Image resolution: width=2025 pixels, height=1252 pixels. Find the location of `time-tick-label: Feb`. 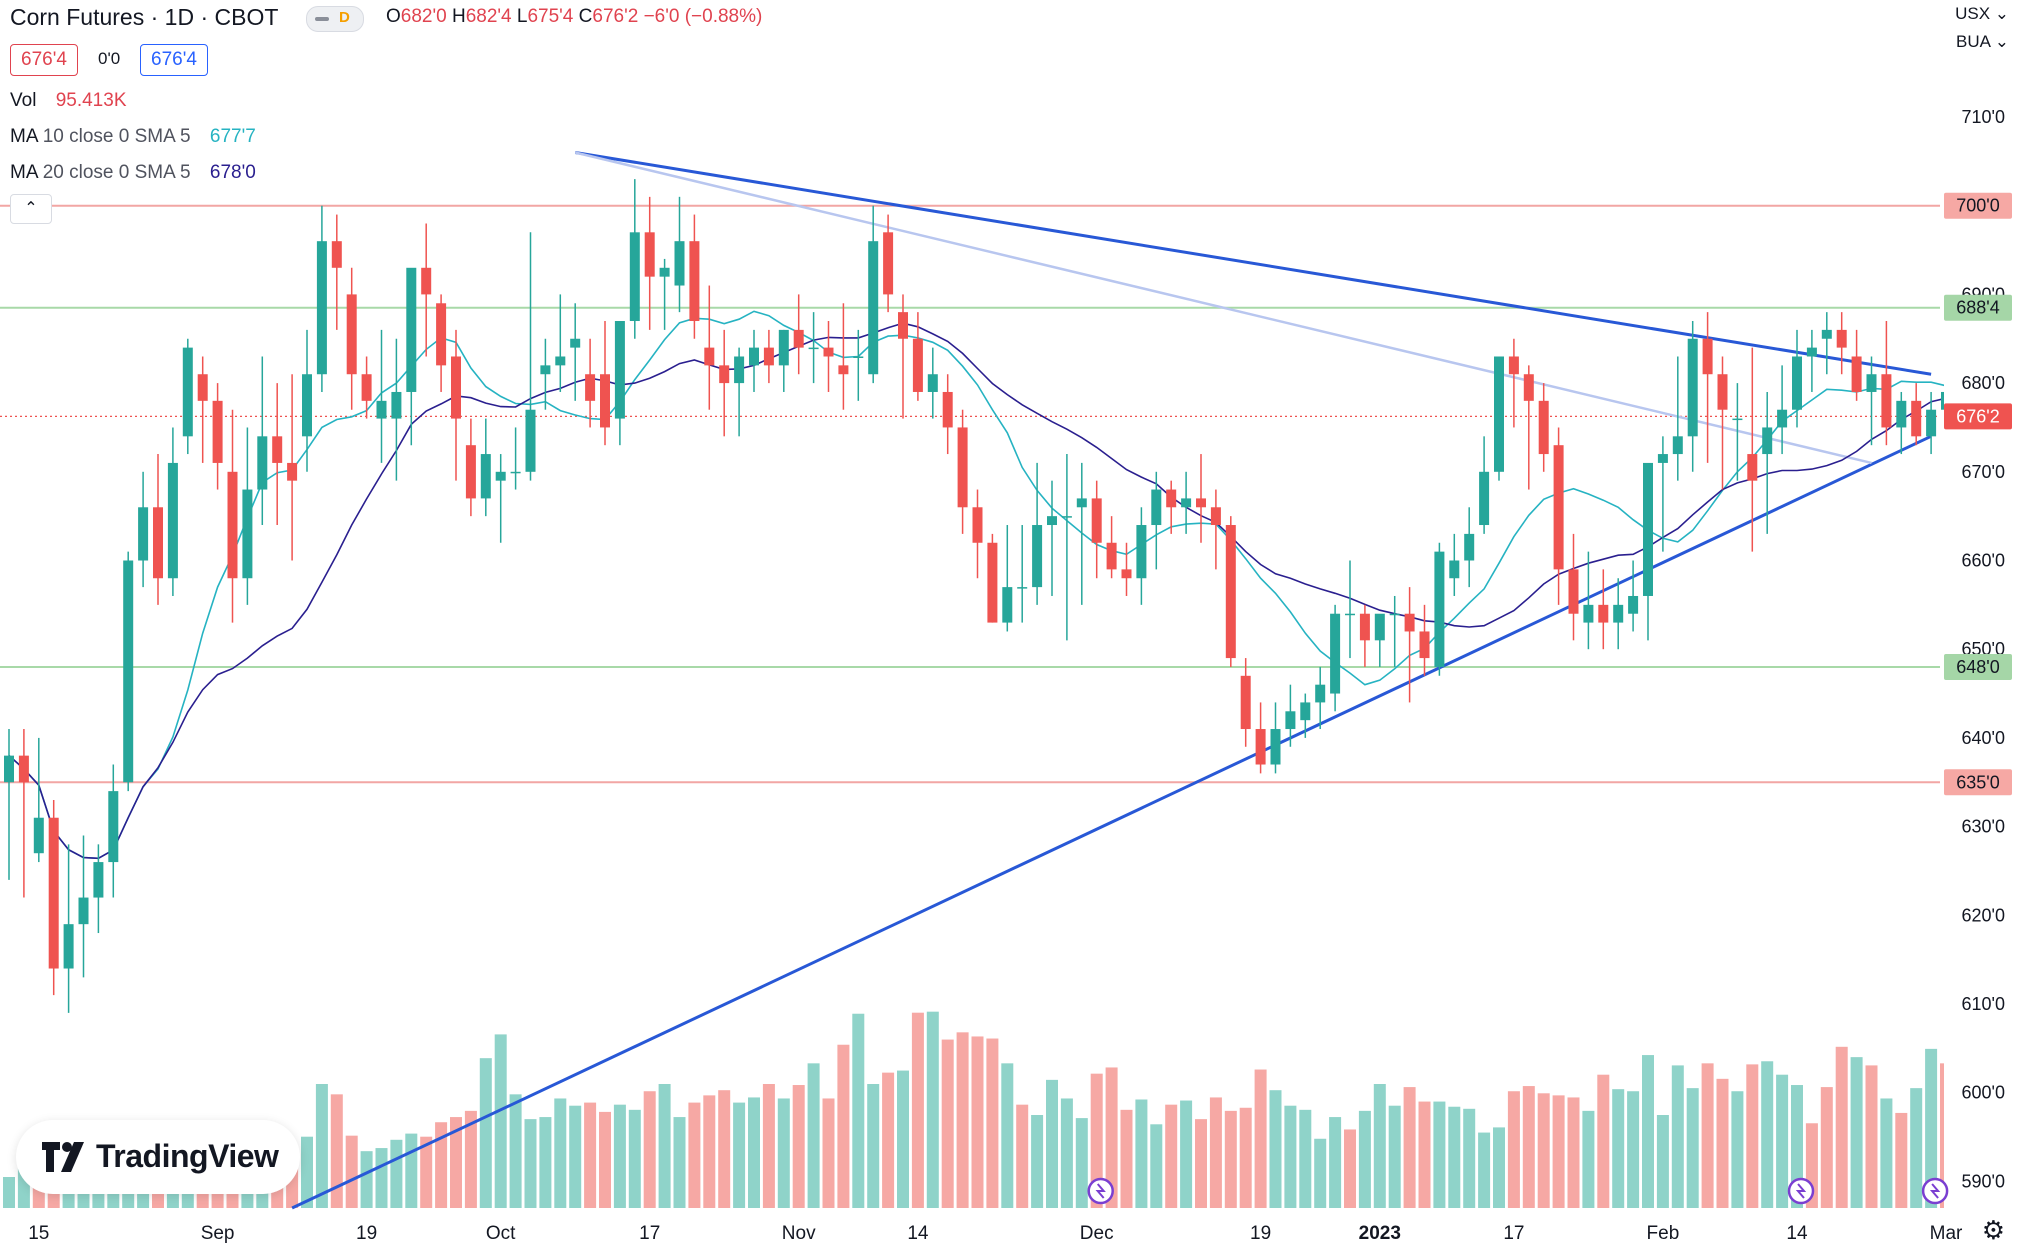

time-tick-label: Feb is located at coordinates (1663, 1233).